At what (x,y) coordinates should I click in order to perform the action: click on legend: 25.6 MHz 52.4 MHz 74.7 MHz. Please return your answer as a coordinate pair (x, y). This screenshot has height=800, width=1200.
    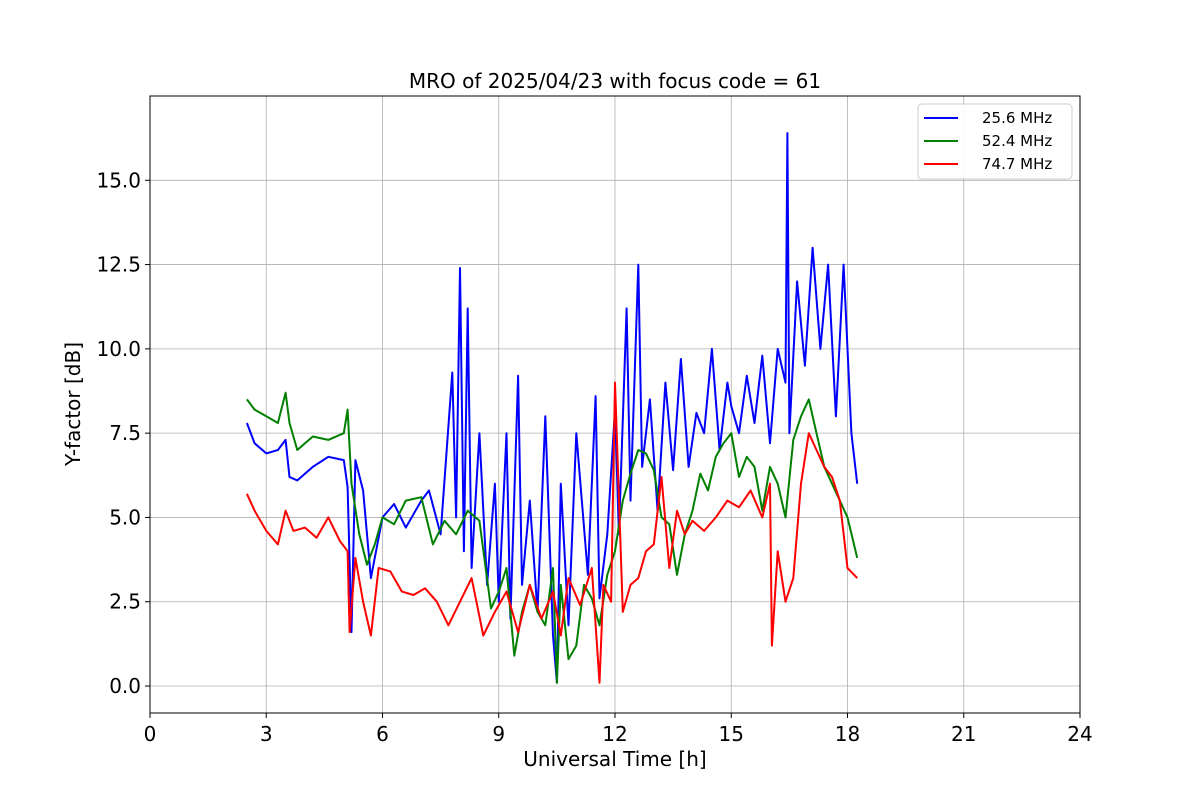
    Looking at the image, I should click on (995, 141).